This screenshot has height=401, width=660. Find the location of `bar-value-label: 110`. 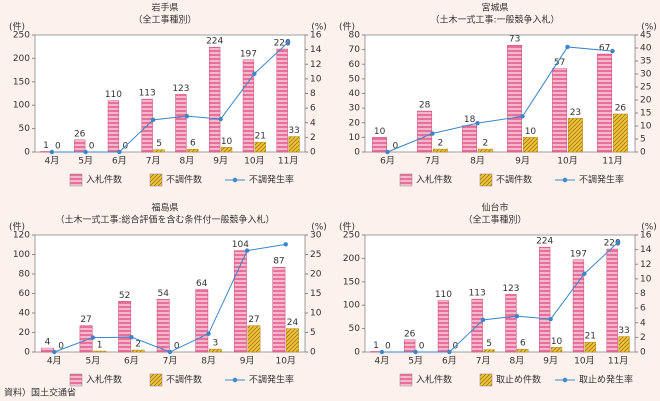

bar-value-label: 110 is located at coordinates (113, 95).